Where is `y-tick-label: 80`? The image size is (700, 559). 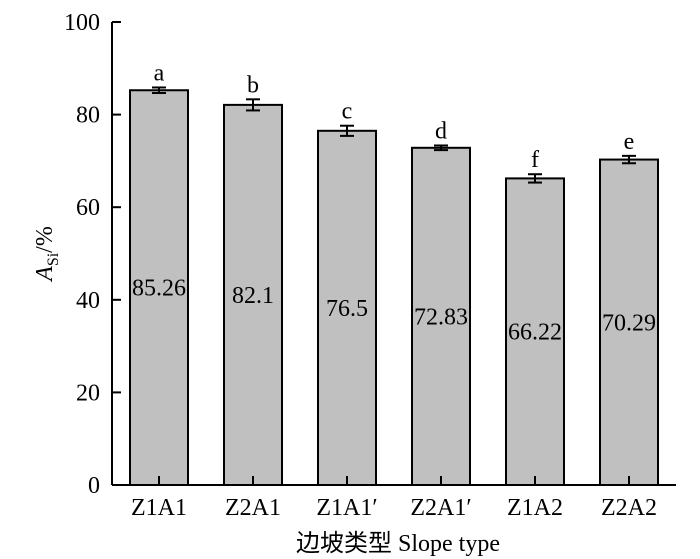 y-tick-label: 80 is located at coordinates (88, 116).